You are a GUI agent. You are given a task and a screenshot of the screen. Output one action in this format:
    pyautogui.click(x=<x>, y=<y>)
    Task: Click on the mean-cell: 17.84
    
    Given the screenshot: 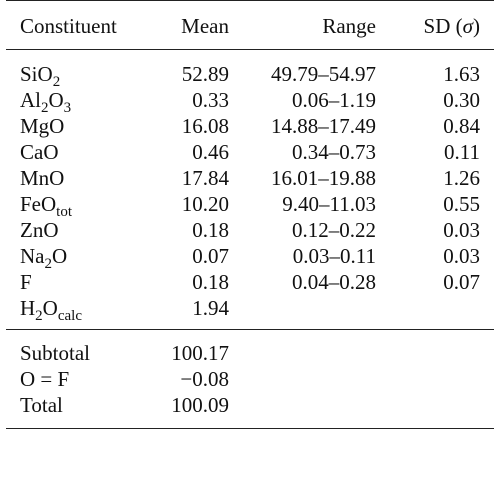 What is the action you would take?
    pyautogui.click(x=205, y=178)
    